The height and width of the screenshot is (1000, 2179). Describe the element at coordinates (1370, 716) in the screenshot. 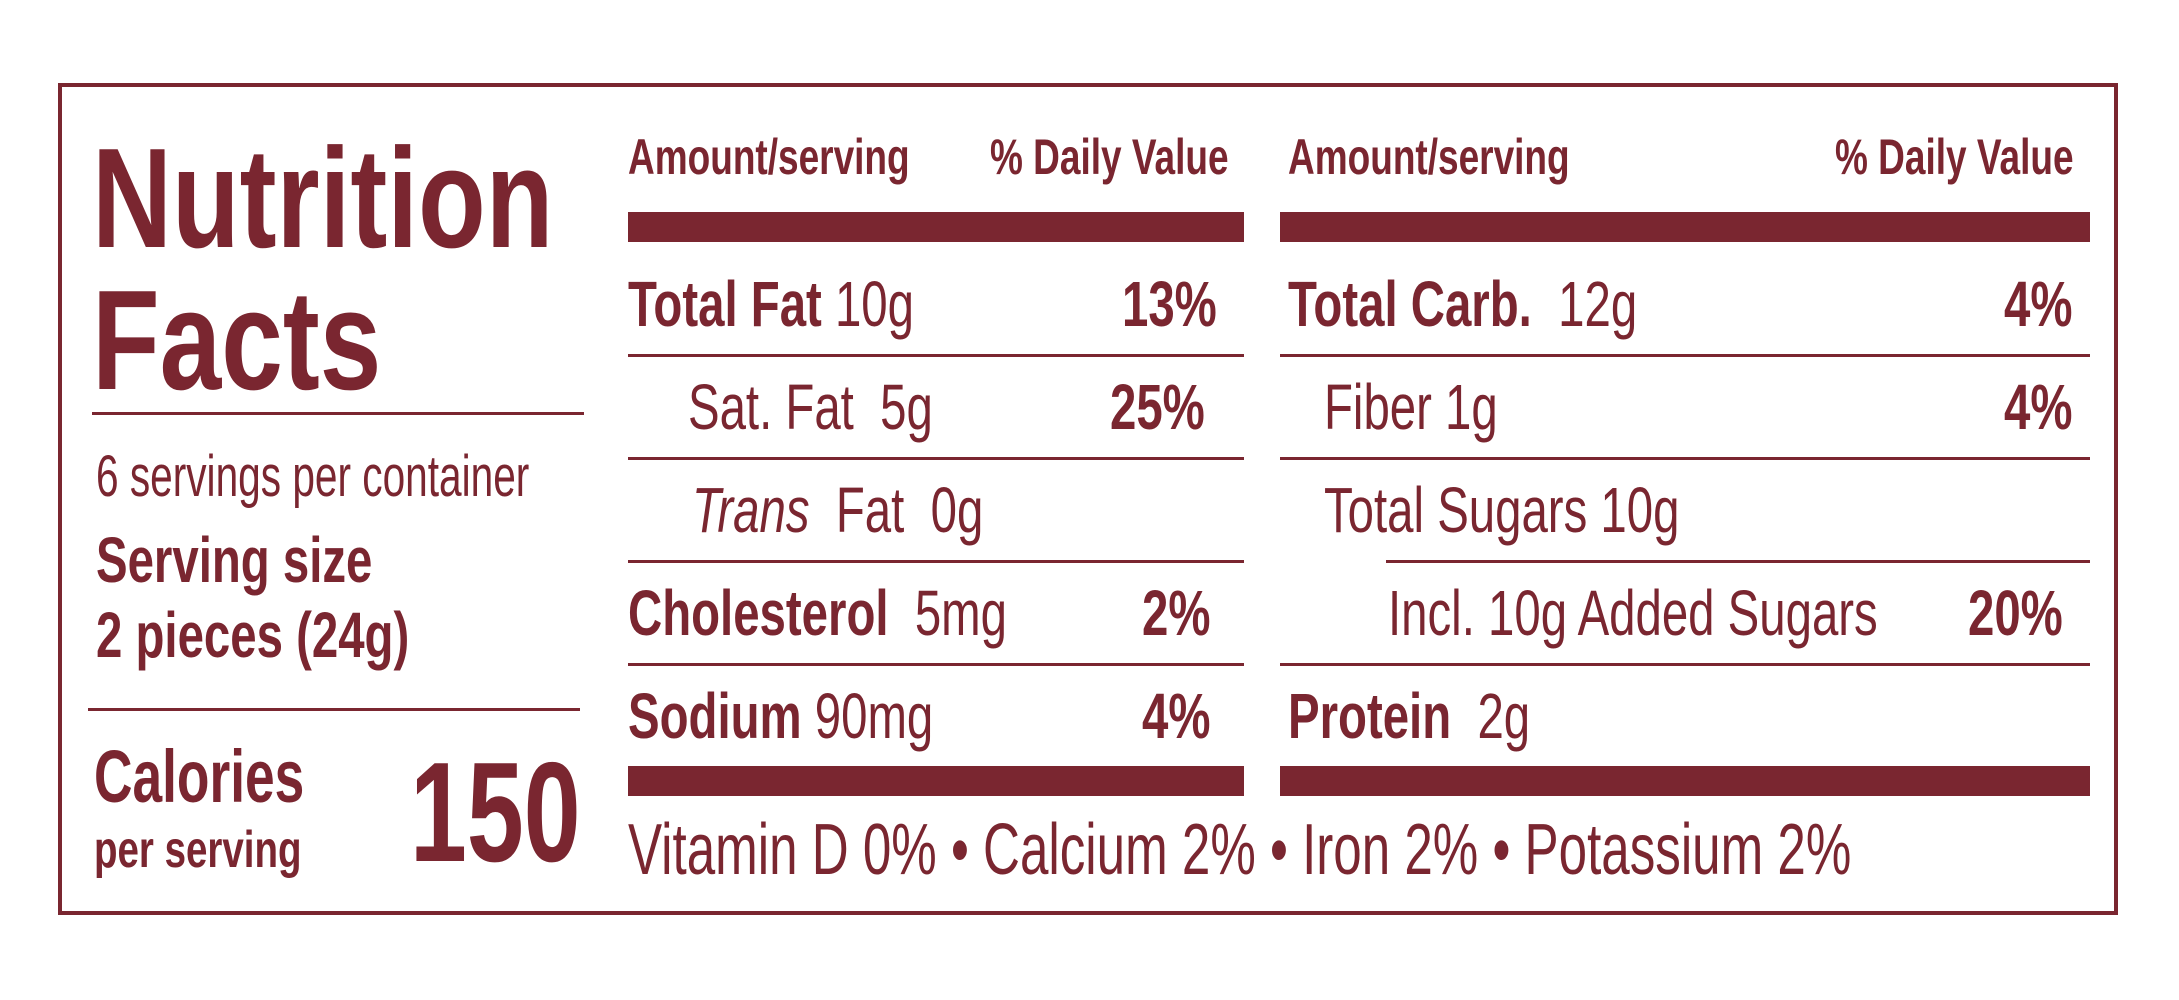

I see `nutrient-name: Protein` at that location.